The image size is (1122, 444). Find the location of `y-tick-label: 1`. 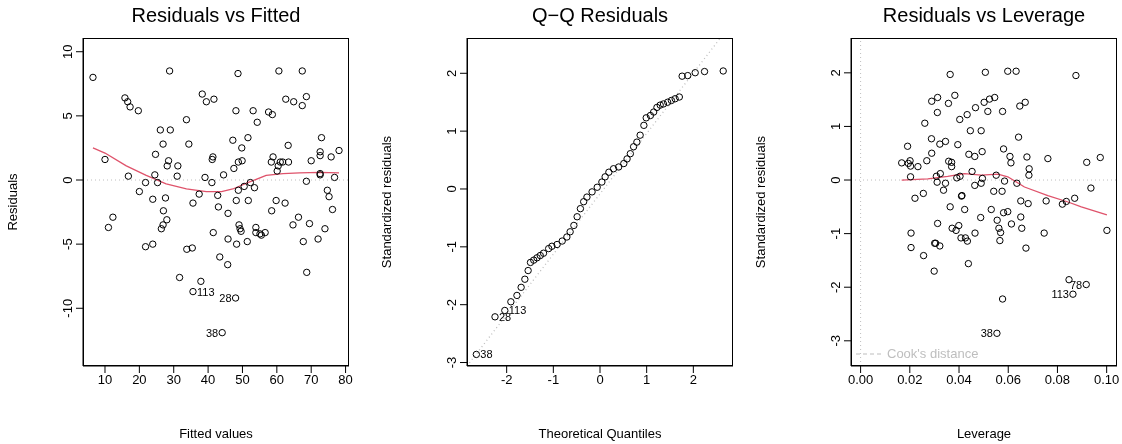

y-tick-label: 1 is located at coordinates (835, 126).